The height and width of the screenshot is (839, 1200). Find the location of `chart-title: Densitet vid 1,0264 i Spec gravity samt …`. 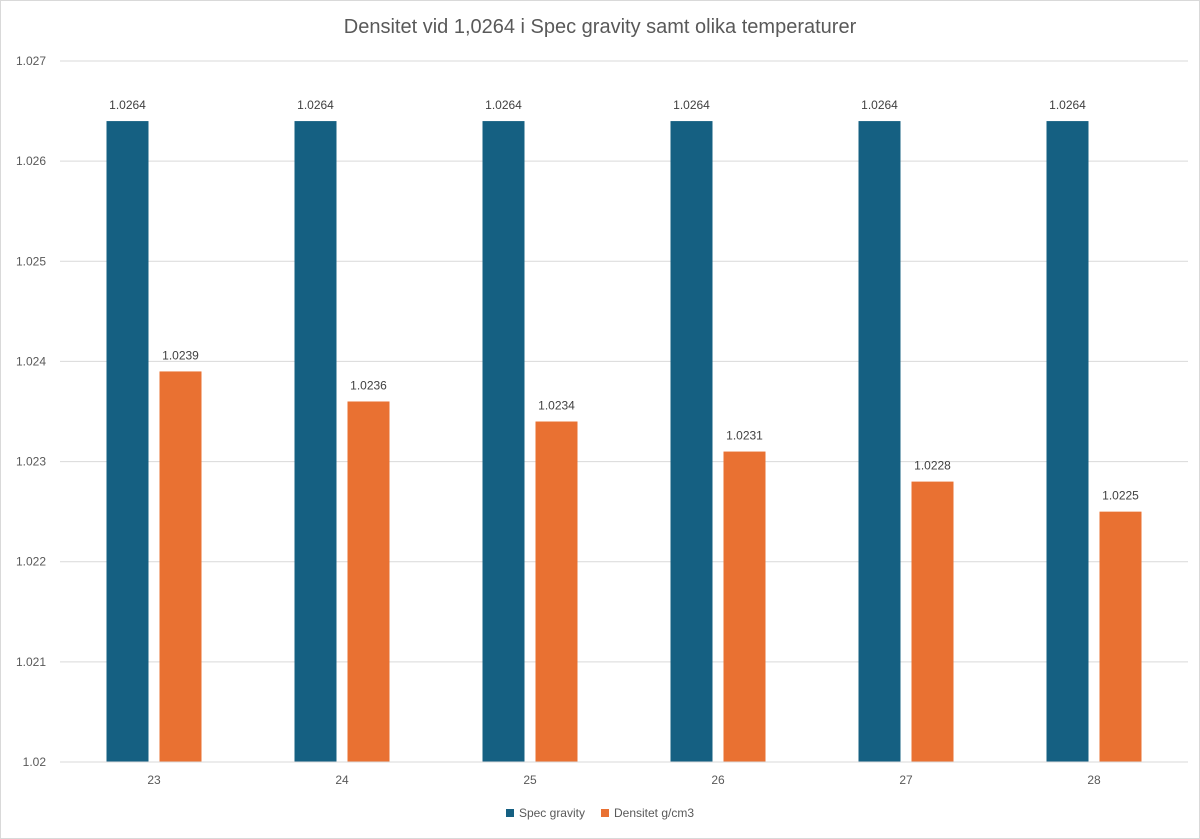

chart-title: Densitet vid 1,0264 i Spec gravity samt … is located at coordinates (600, 27).